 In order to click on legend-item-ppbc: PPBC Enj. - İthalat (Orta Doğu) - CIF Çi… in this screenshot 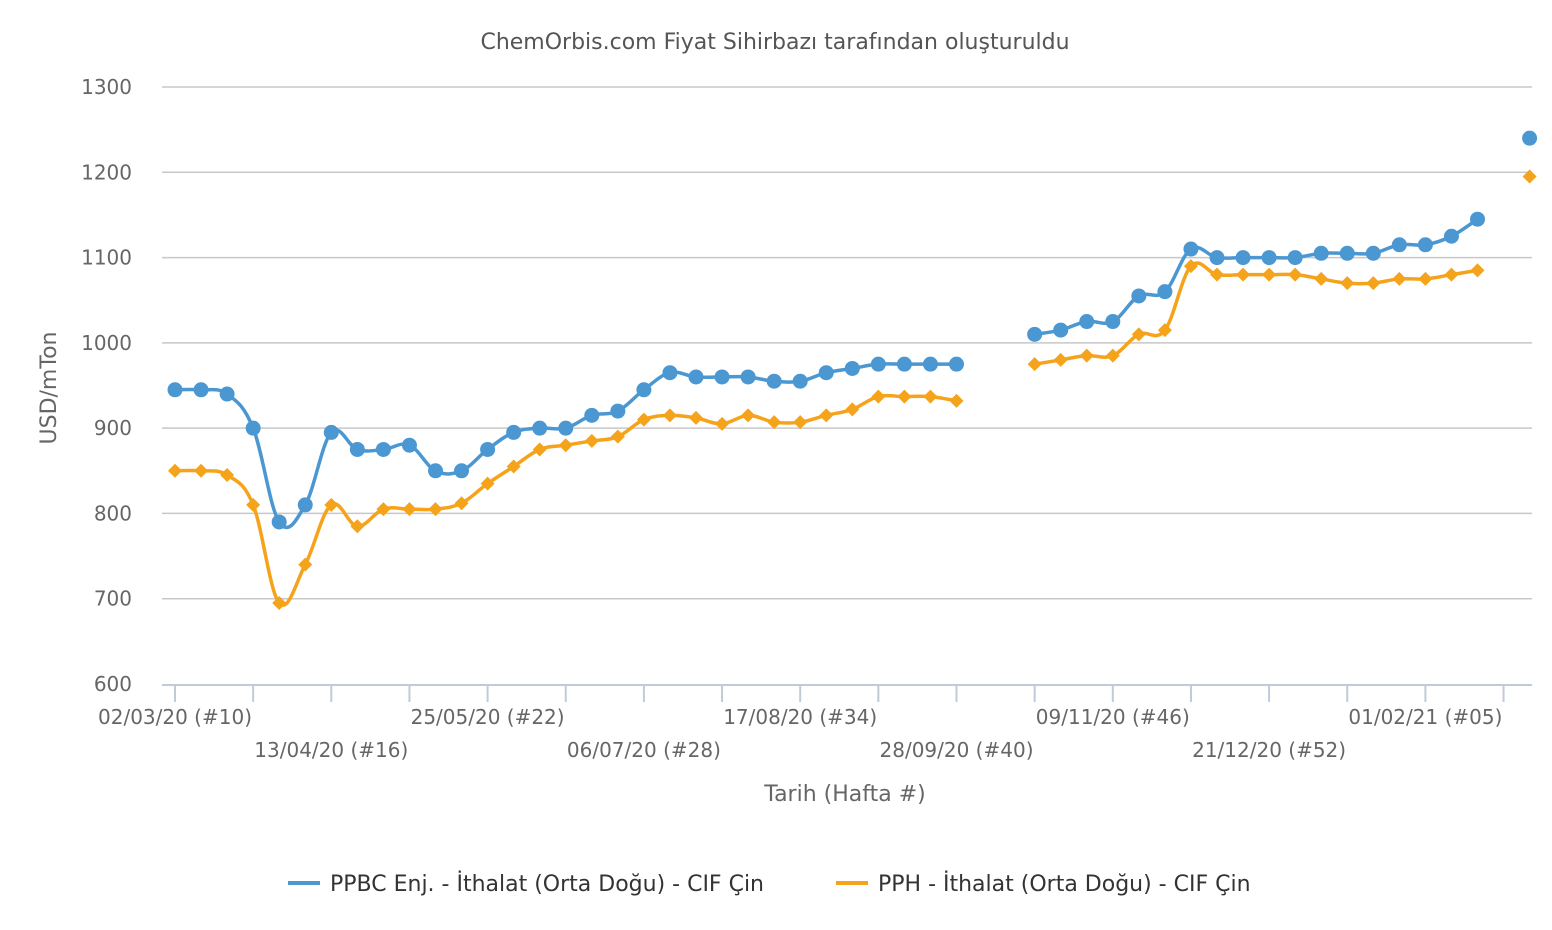, I will do `click(526, 884)`.